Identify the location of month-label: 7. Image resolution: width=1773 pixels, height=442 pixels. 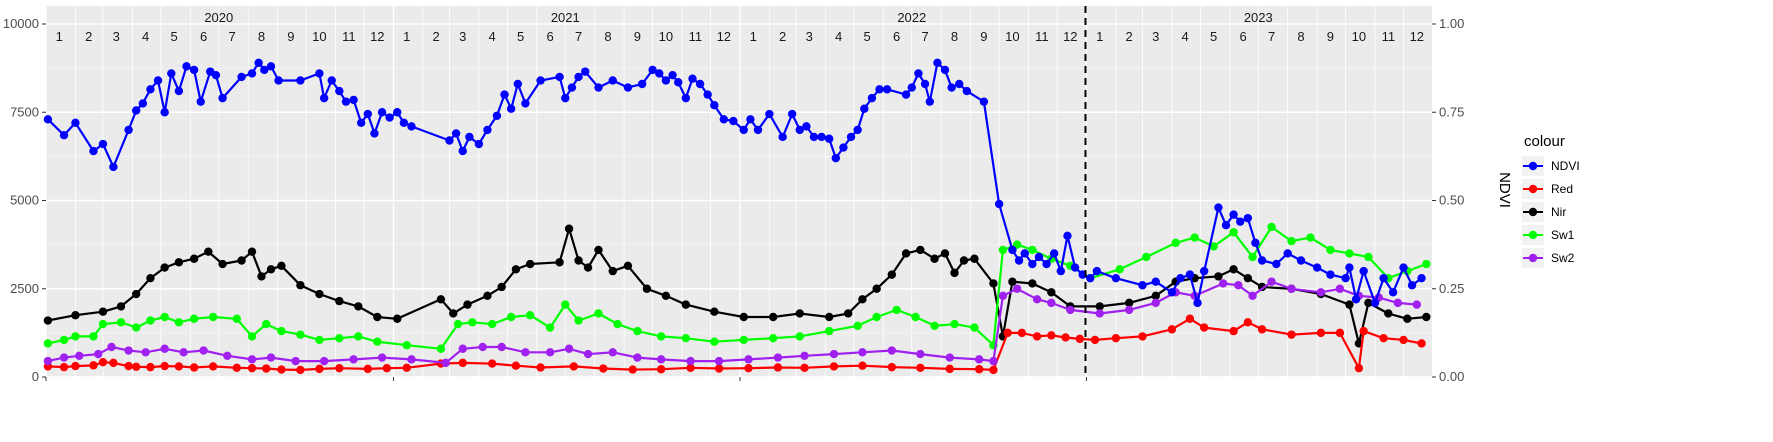
(924, 36).